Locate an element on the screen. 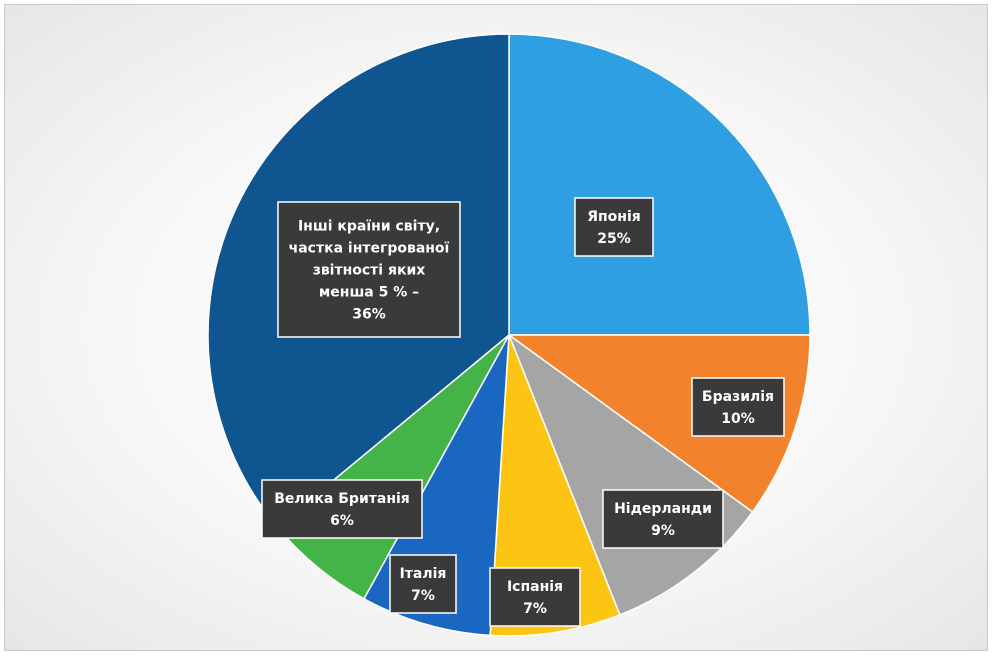 This screenshot has width=994, height=657. data-label: Бразилія 10% is located at coordinates (738, 407).